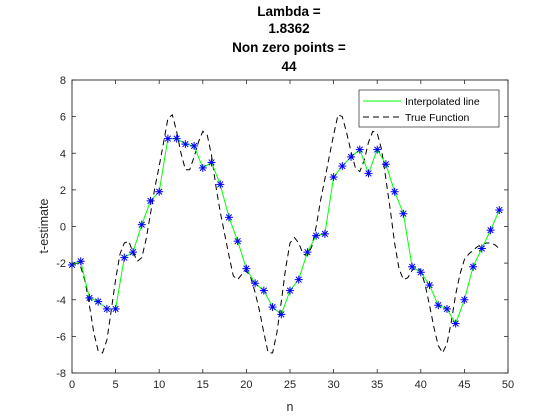 Image resolution: width=560 pixels, height=420 pixels. What do you see at coordinates (288, 28) in the screenshot?
I see `title-line-2: 1.8362` at bounding box center [288, 28].